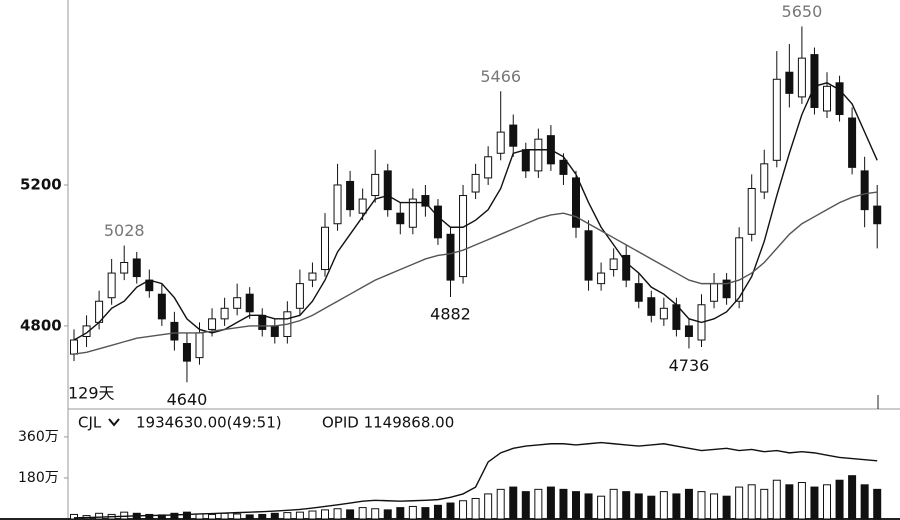 The image size is (900, 520). I want to click on opid-line, so click(475, 480).